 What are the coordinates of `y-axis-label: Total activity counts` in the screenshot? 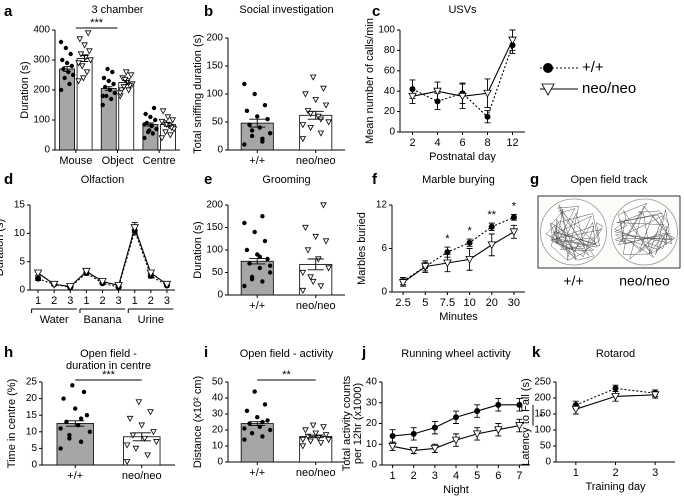 It's located at (347, 423).